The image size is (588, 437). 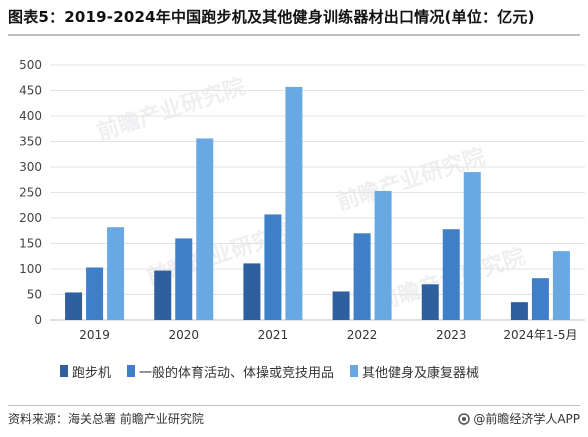 I want to click on y-tick-label: 300, so click(x=30, y=167).